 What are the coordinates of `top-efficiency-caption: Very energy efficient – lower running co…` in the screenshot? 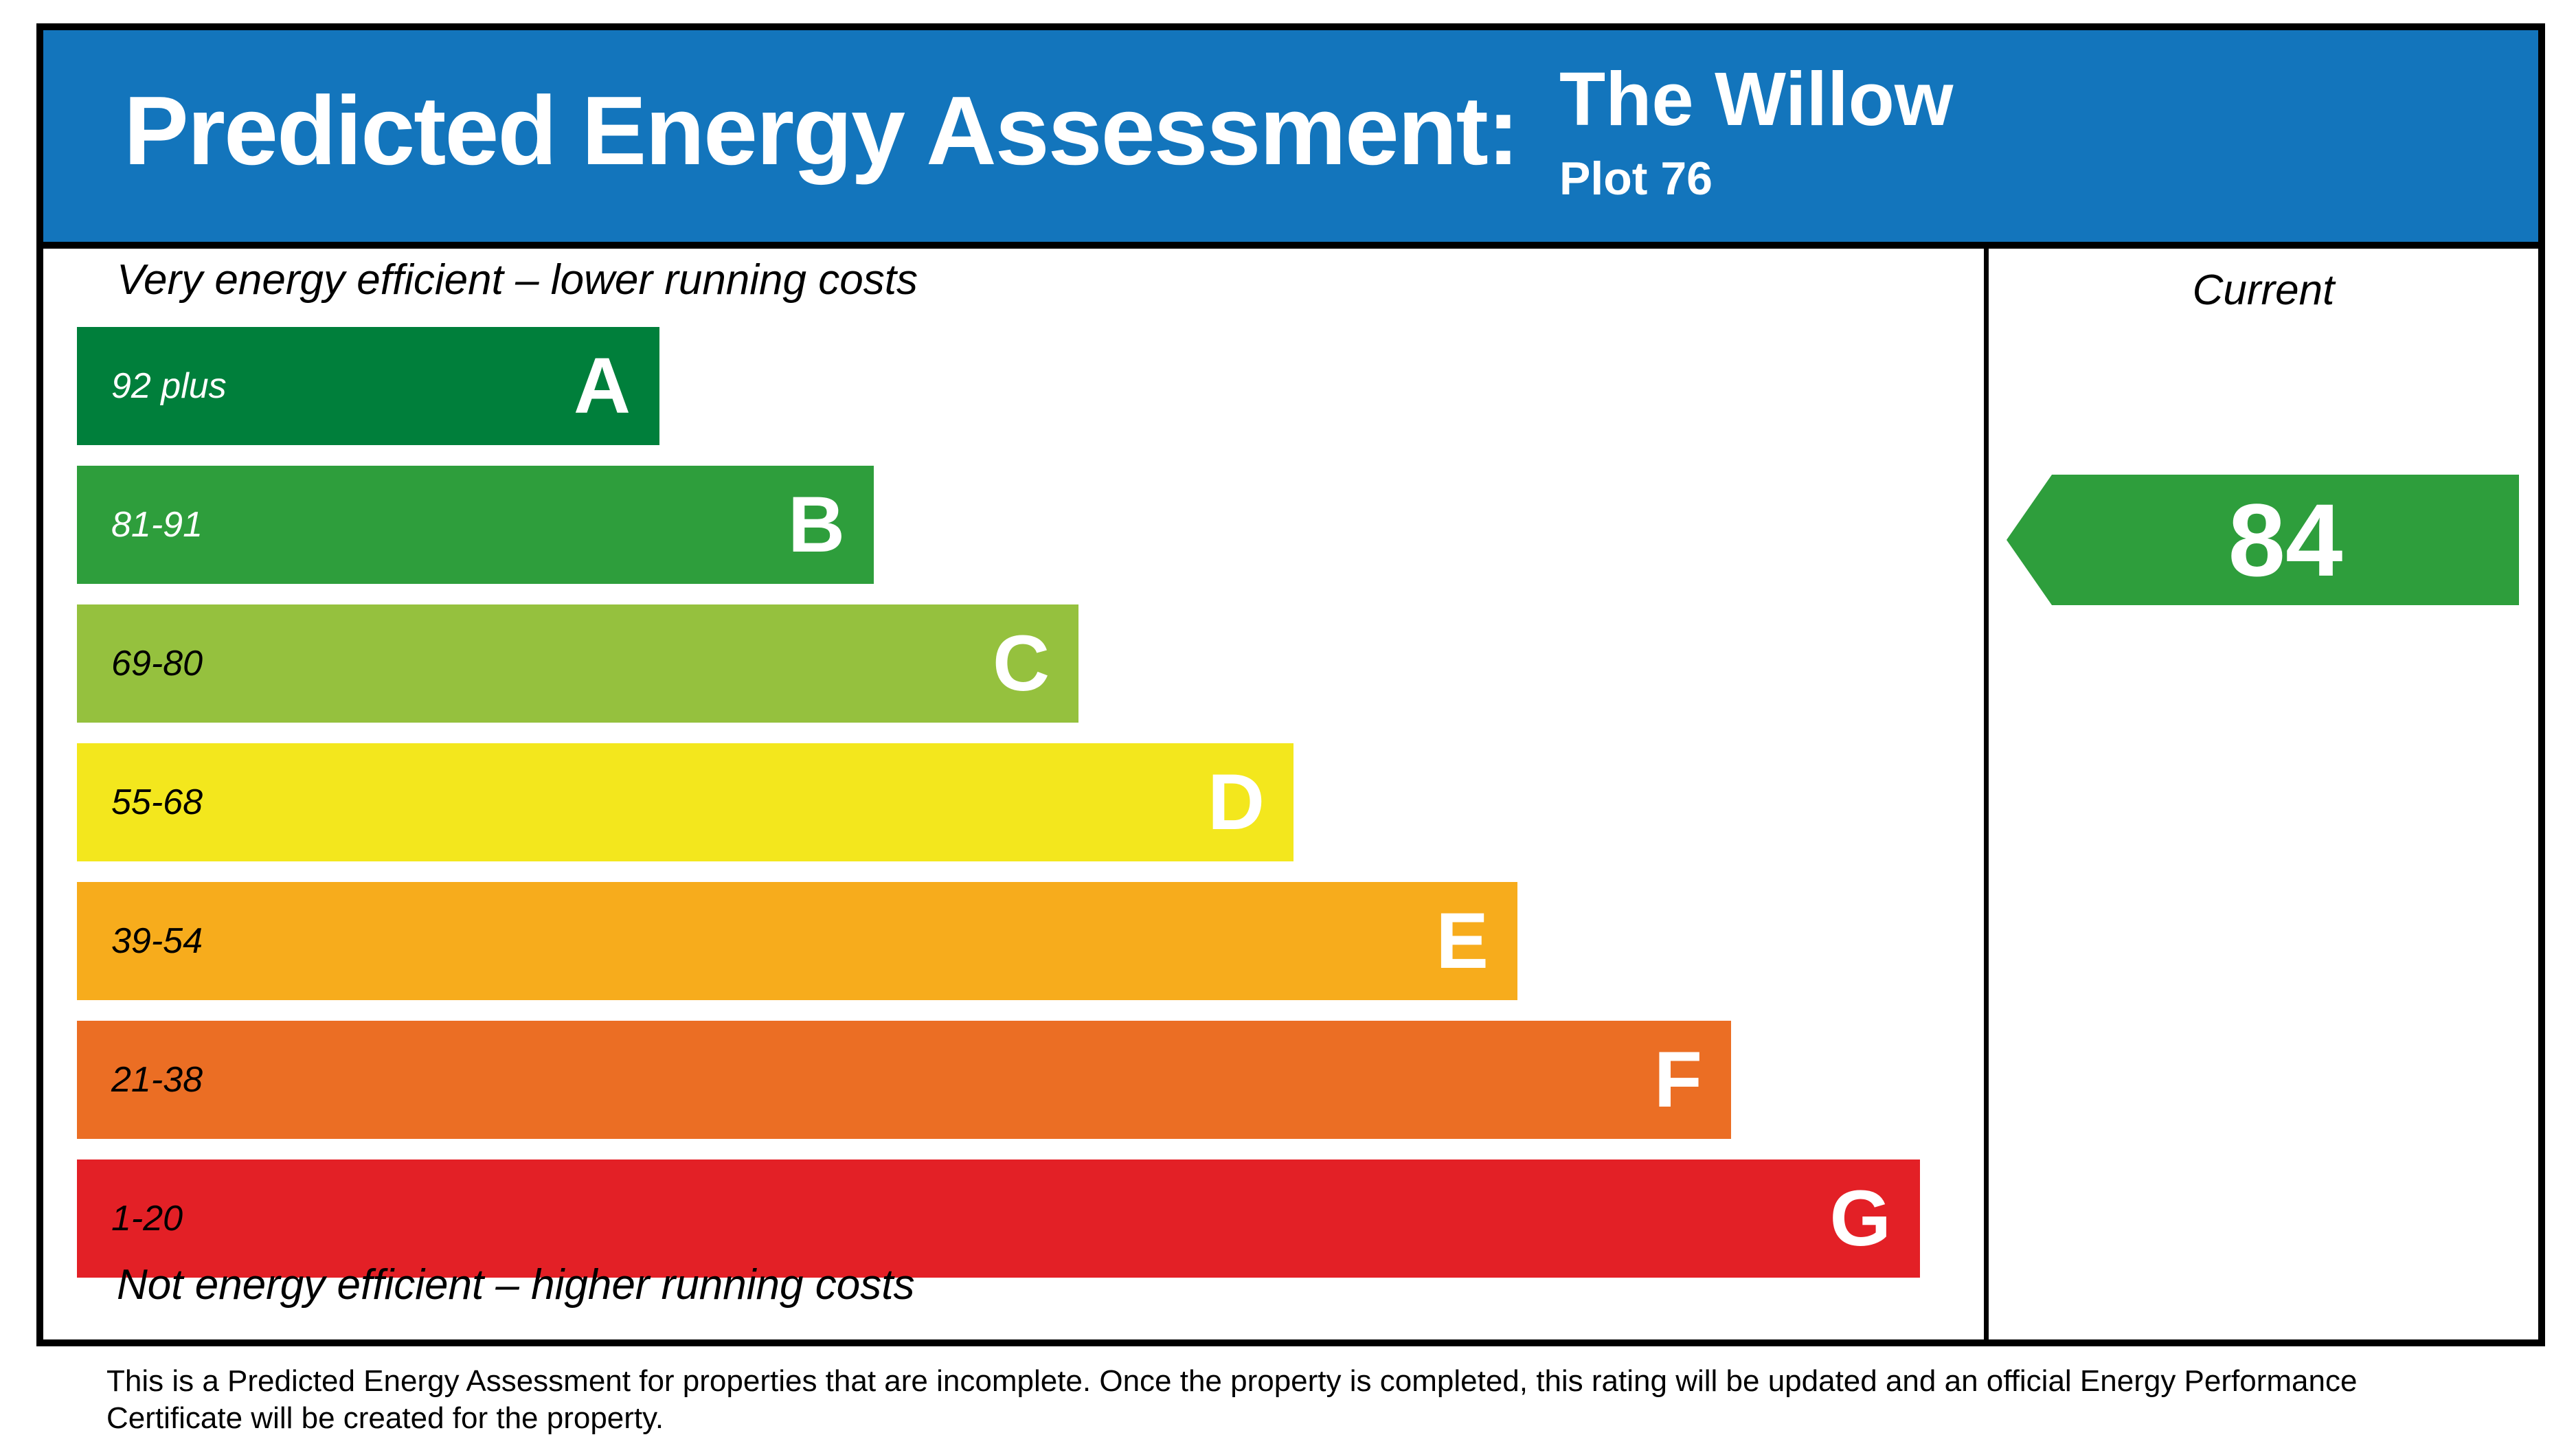 It's located at (517, 280).